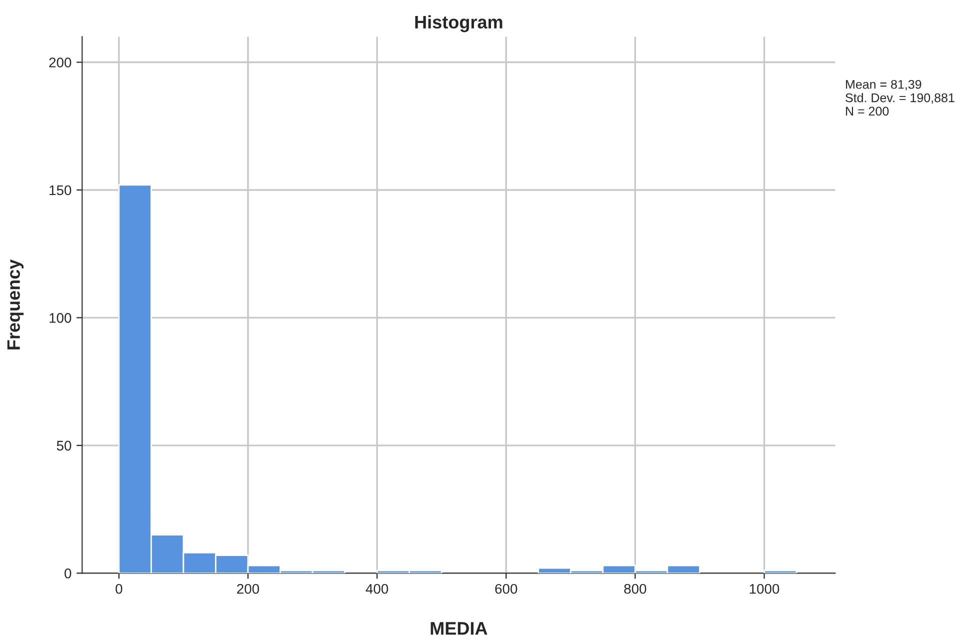 This screenshot has width=978, height=644. I want to click on text: Mean = 81,39, so click(884, 85).